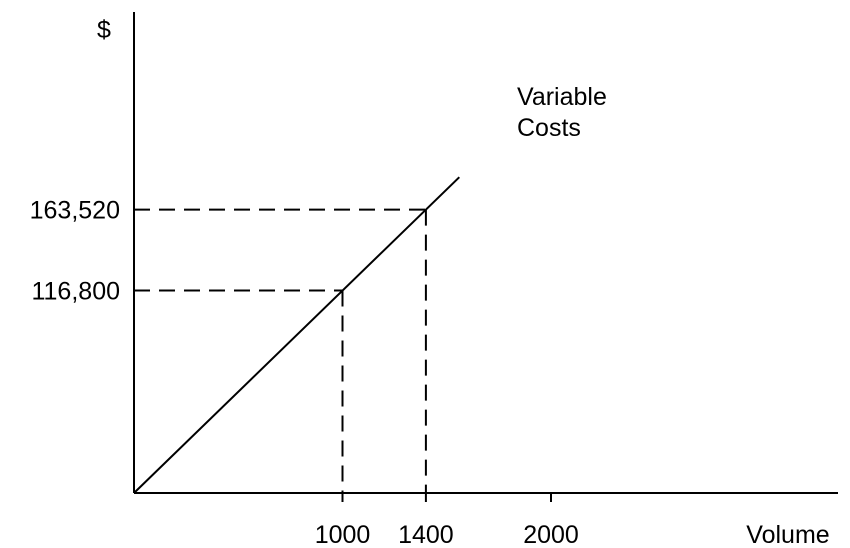 Image resolution: width=850 pixels, height=548 pixels. What do you see at coordinates (343, 534) in the screenshot?
I see `x-tick-label: 1000` at bounding box center [343, 534].